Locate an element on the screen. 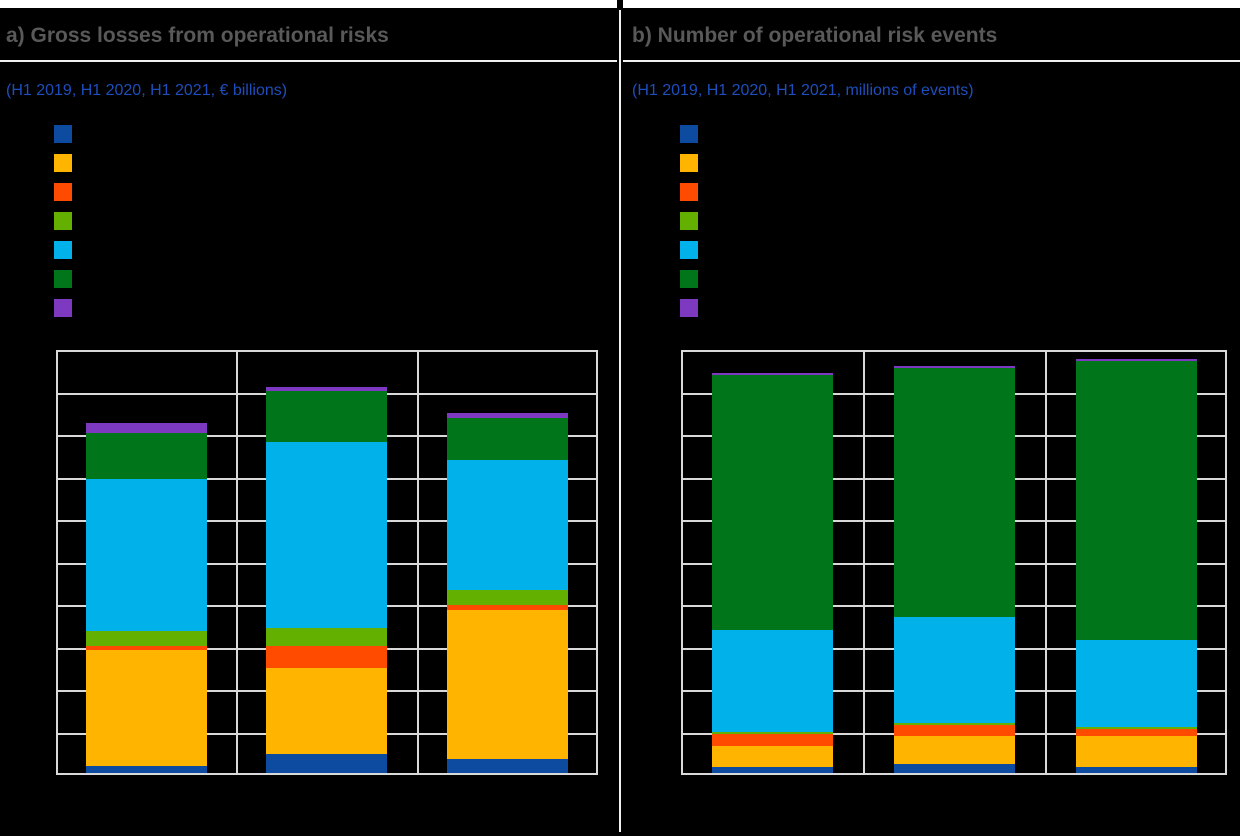  panel-a-legend is located at coordinates (63, 226).